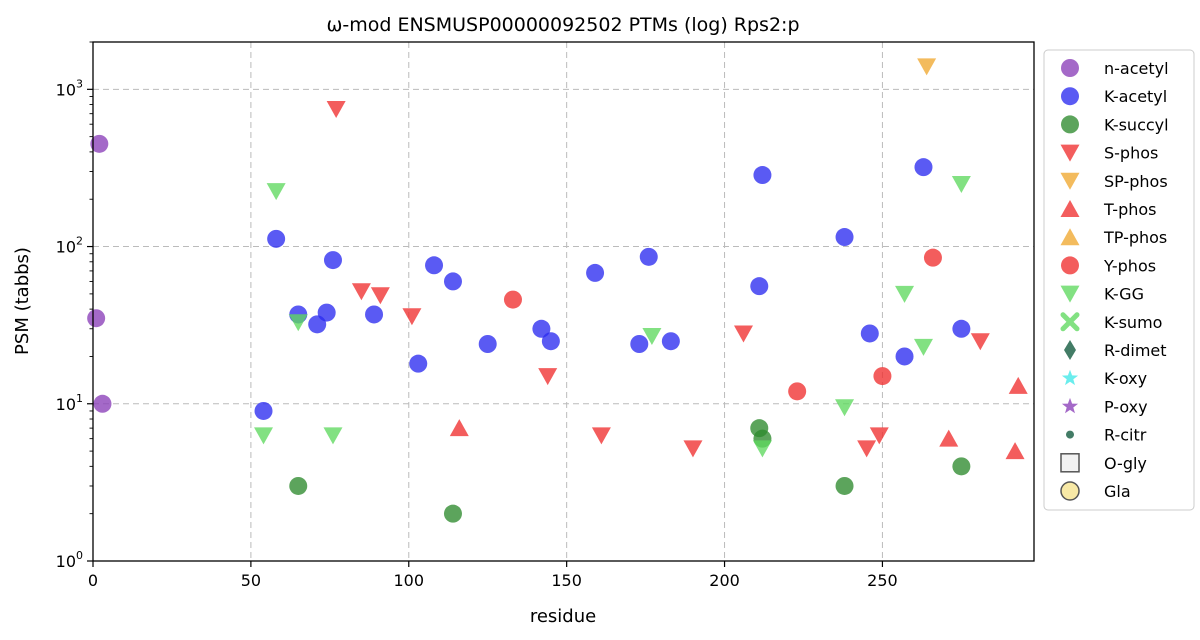 The height and width of the screenshot is (640, 1200). Describe the element at coordinates (22, 301) in the screenshot. I see `y-axis-label: PSM (tabbs)` at that location.